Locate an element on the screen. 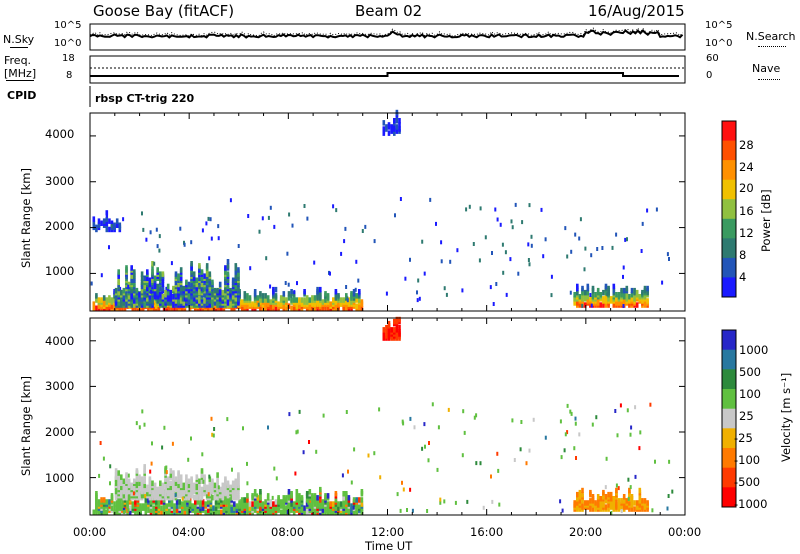 The height and width of the screenshot is (554, 800). power-cbar-tick-4: 4 is located at coordinates (743, 277).